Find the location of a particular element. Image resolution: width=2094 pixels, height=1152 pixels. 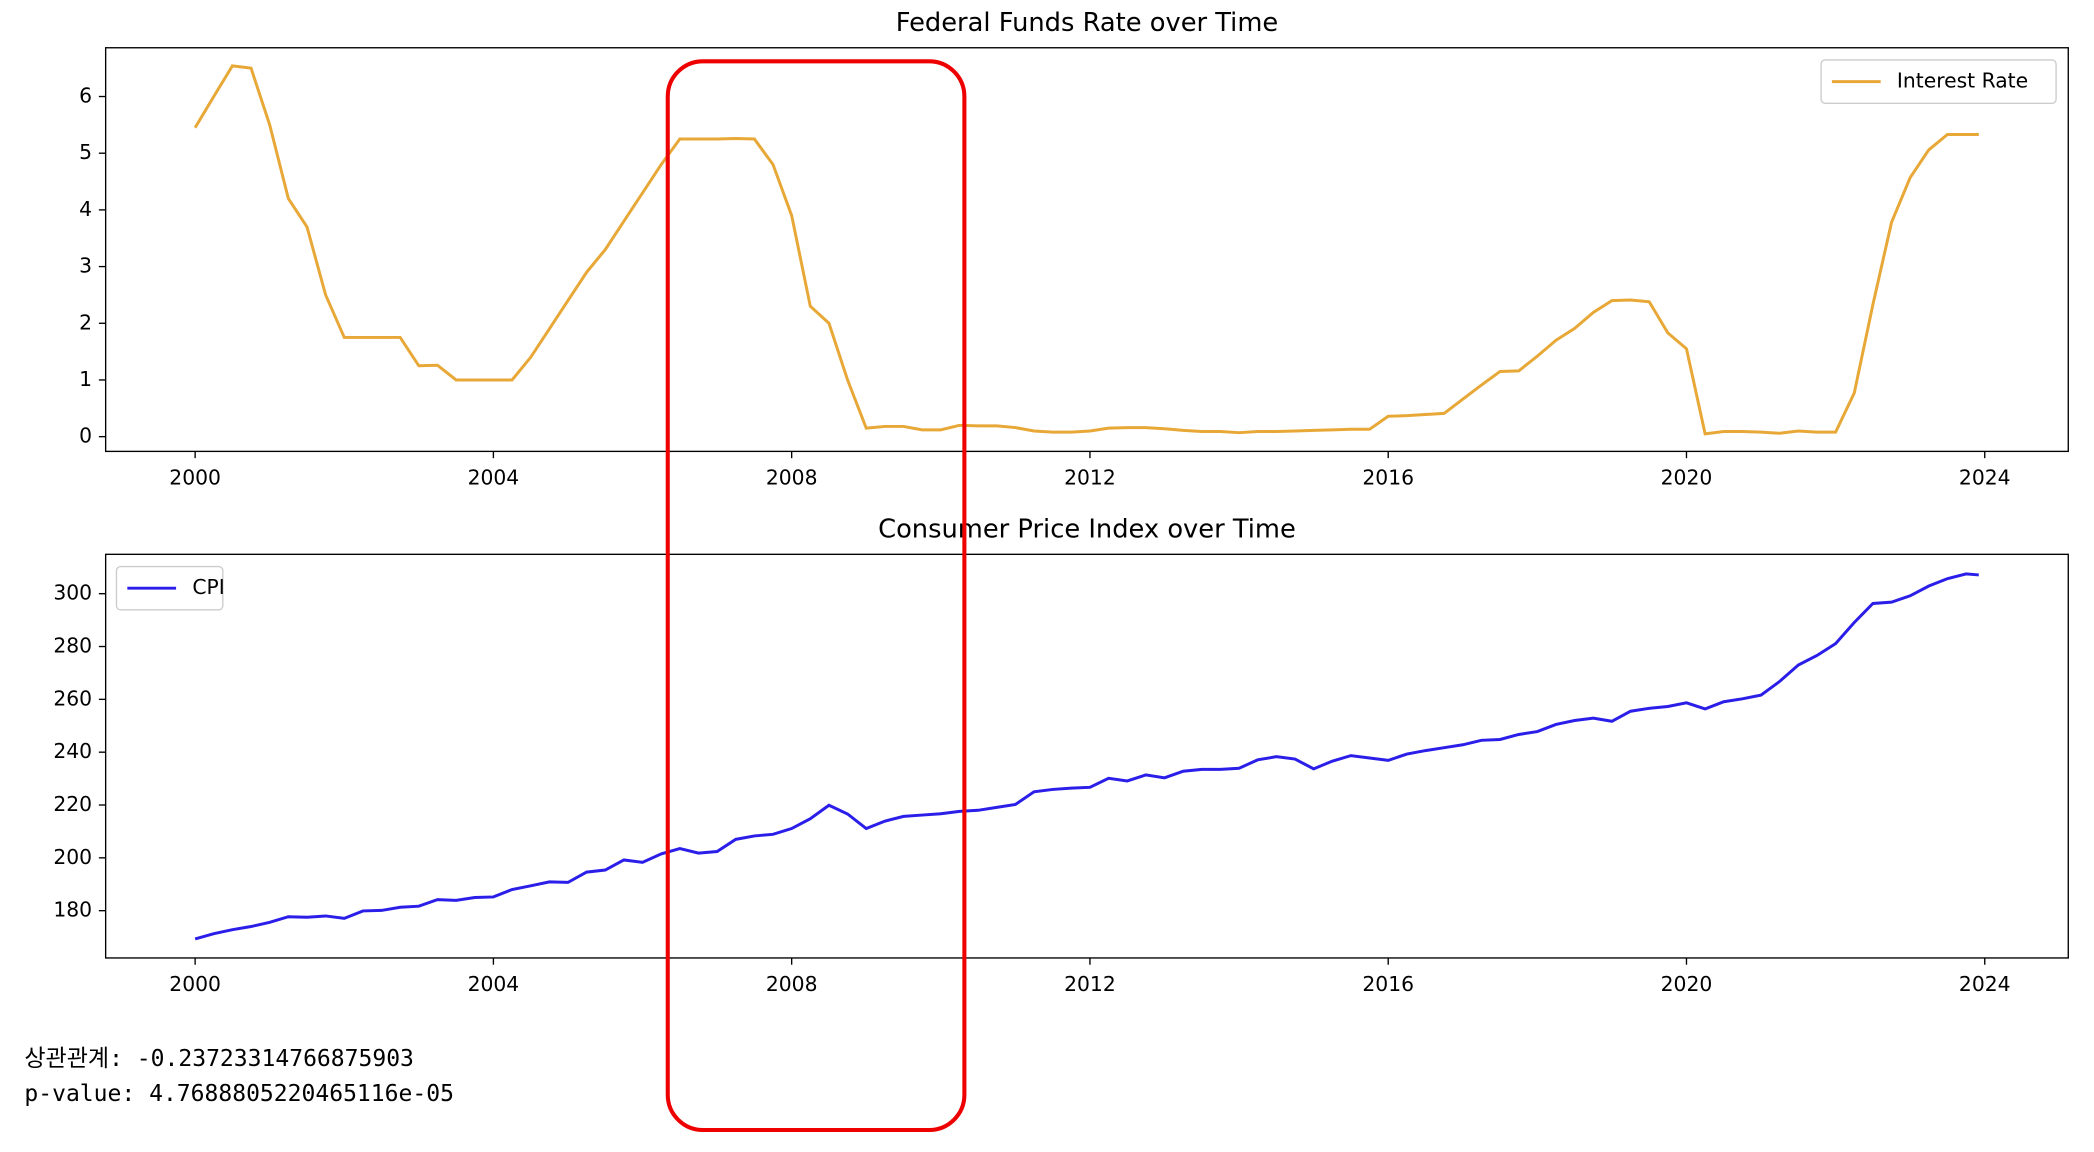

y-tick-label: 0 is located at coordinates (85, 436).